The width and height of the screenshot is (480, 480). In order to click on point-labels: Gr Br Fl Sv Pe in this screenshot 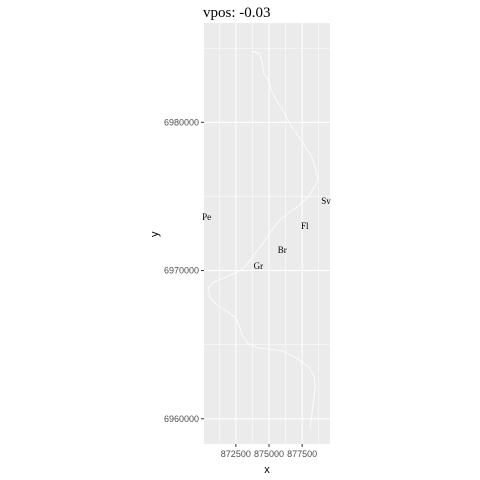, I will do `click(266, 233)`.